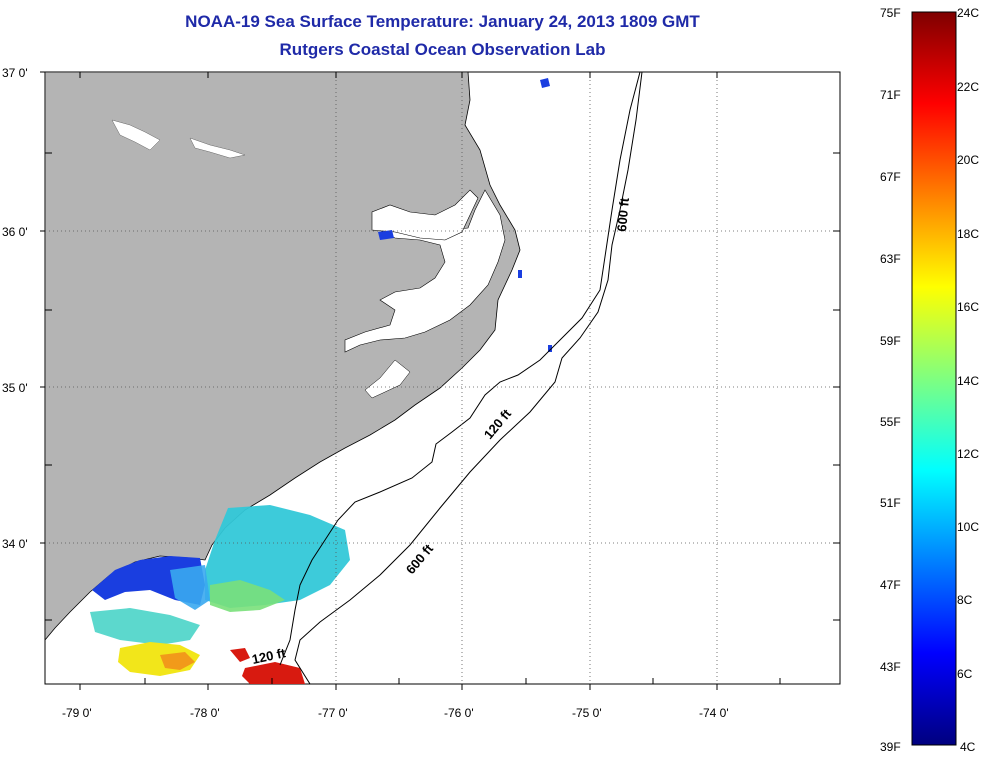  I want to click on cb-c-12: 12C, so click(968, 454).